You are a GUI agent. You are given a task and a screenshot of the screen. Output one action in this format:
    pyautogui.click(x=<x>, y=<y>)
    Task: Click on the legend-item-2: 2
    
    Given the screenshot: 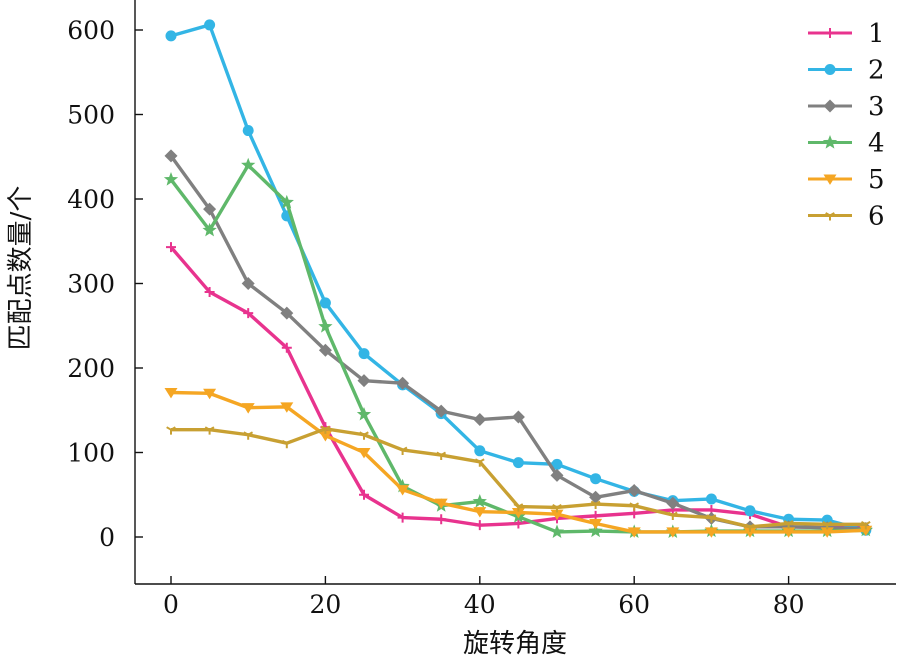 What is the action you would take?
    pyautogui.click(x=846, y=71)
    